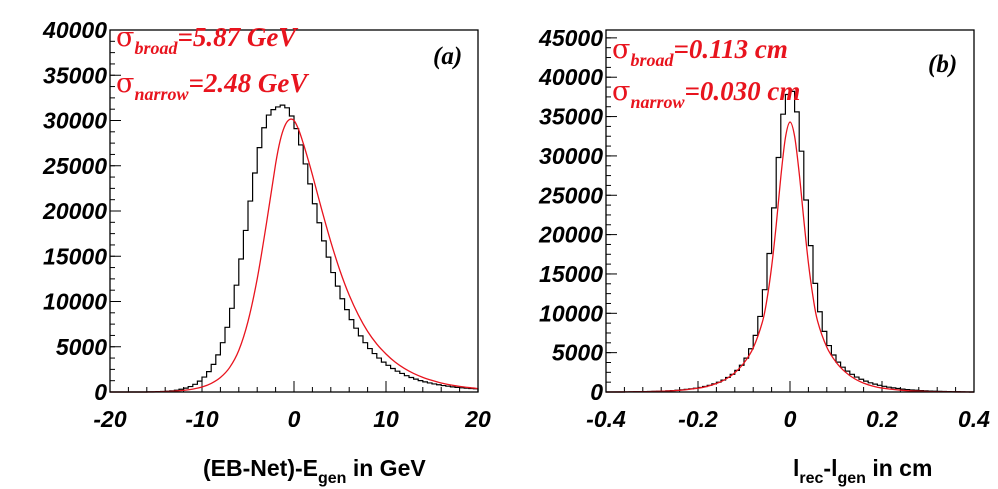  I want to click on y-tick-label-b: 30000, so click(571, 156).